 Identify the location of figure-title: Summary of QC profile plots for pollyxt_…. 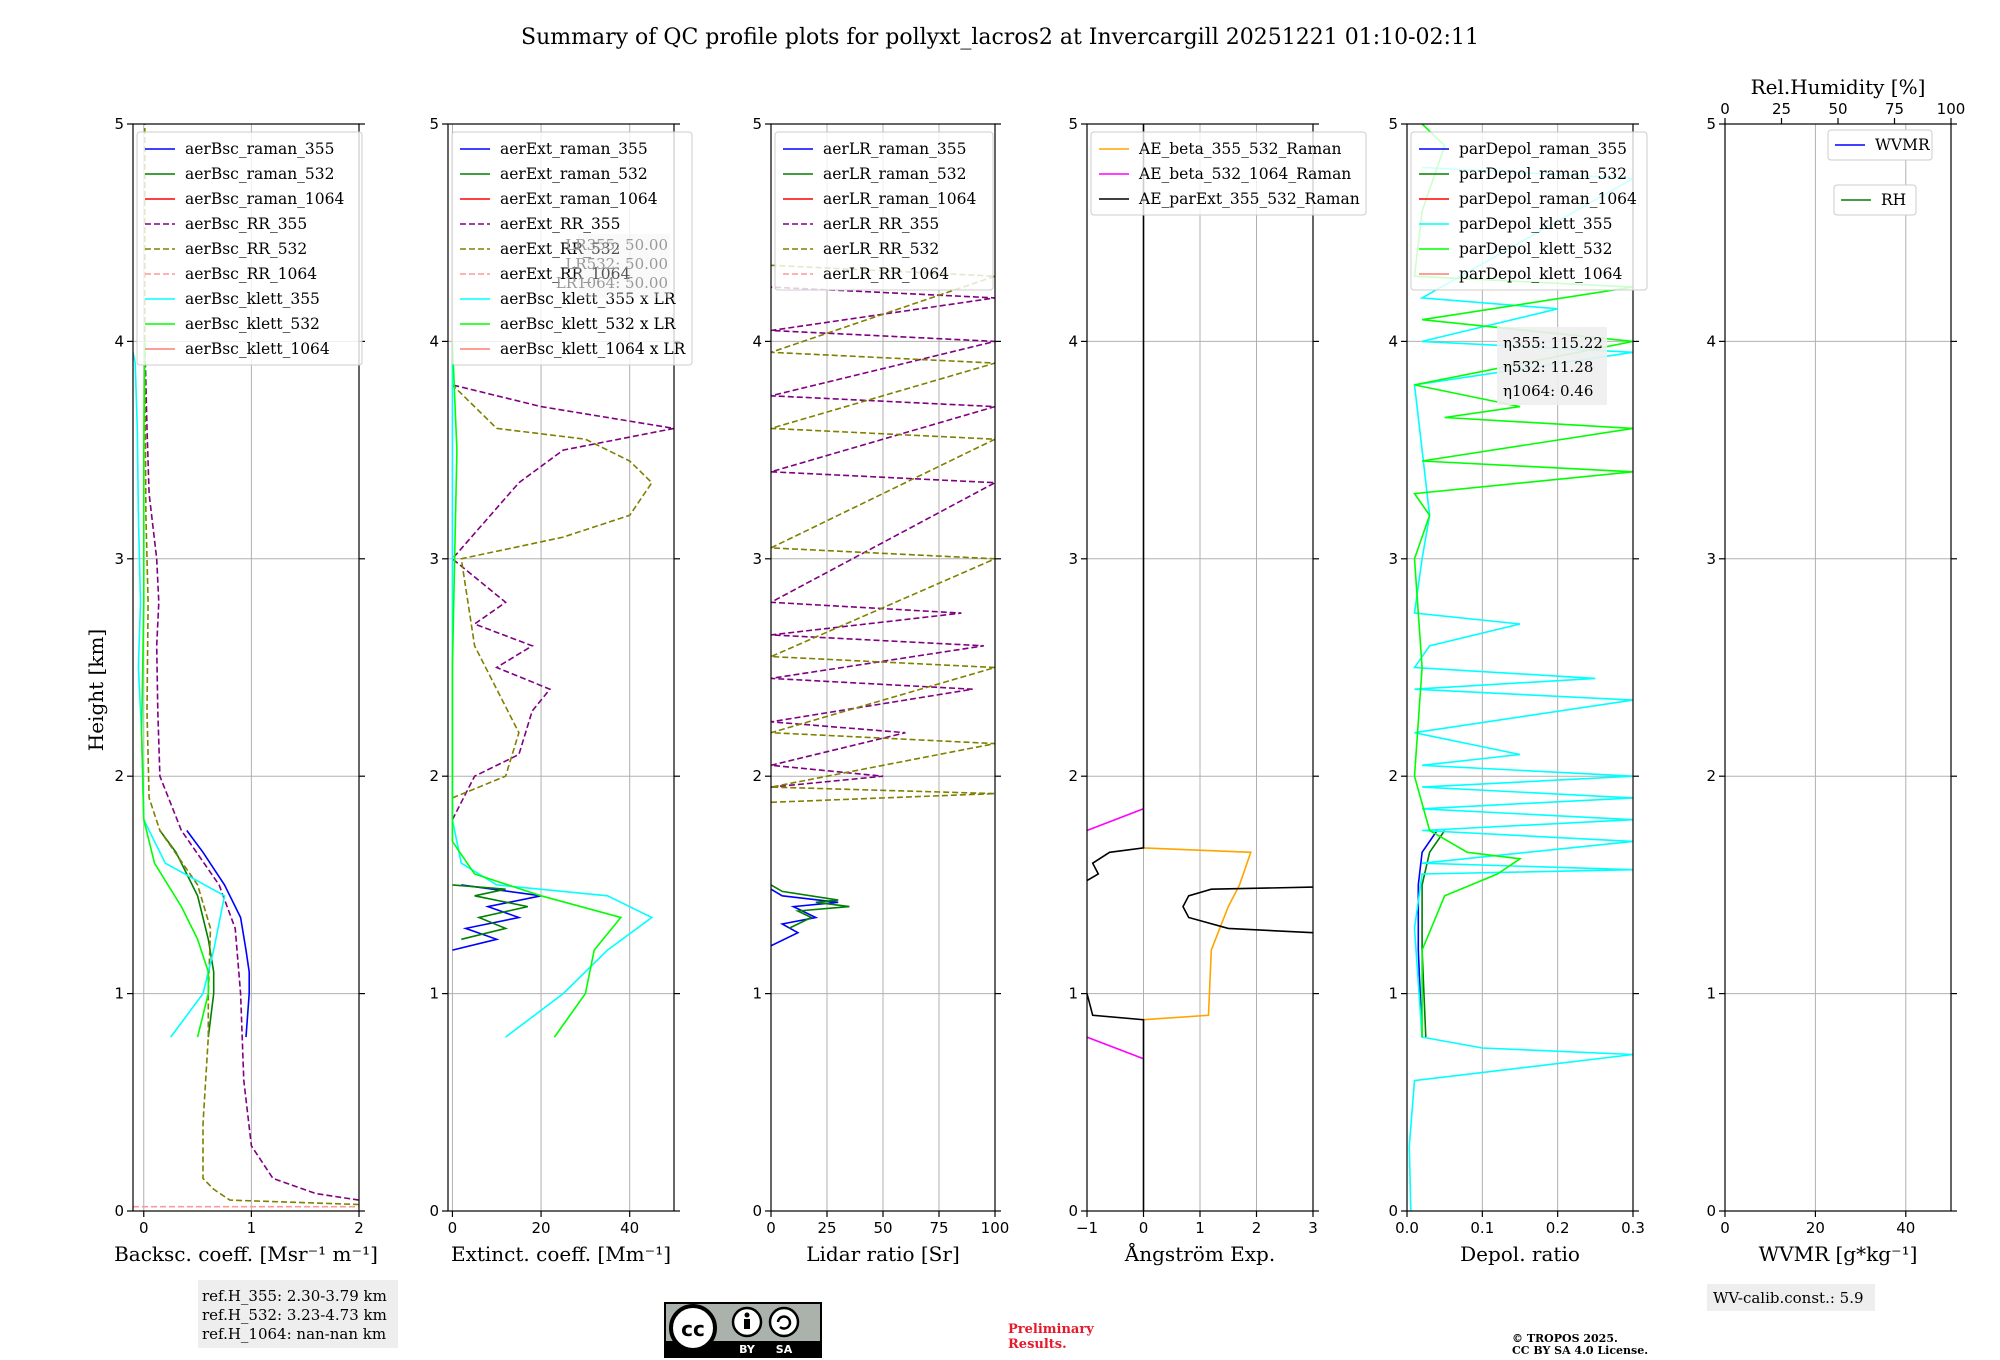
(1000, 37).